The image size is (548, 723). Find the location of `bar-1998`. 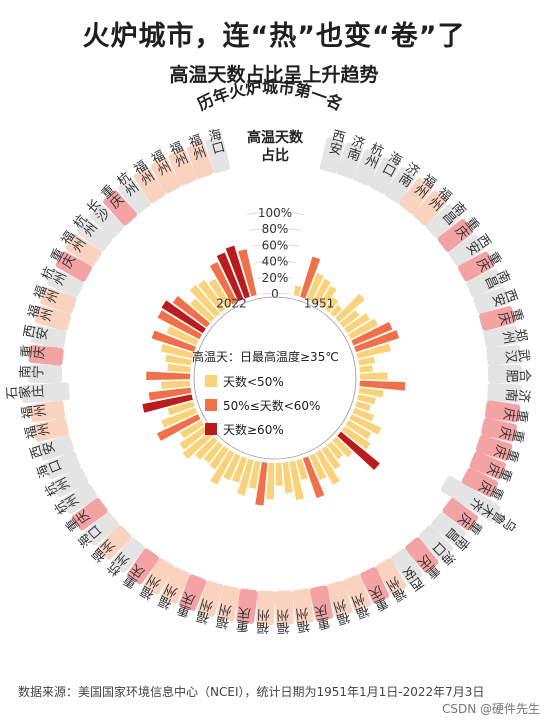

bar-1998 is located at coordinates (194, 438).